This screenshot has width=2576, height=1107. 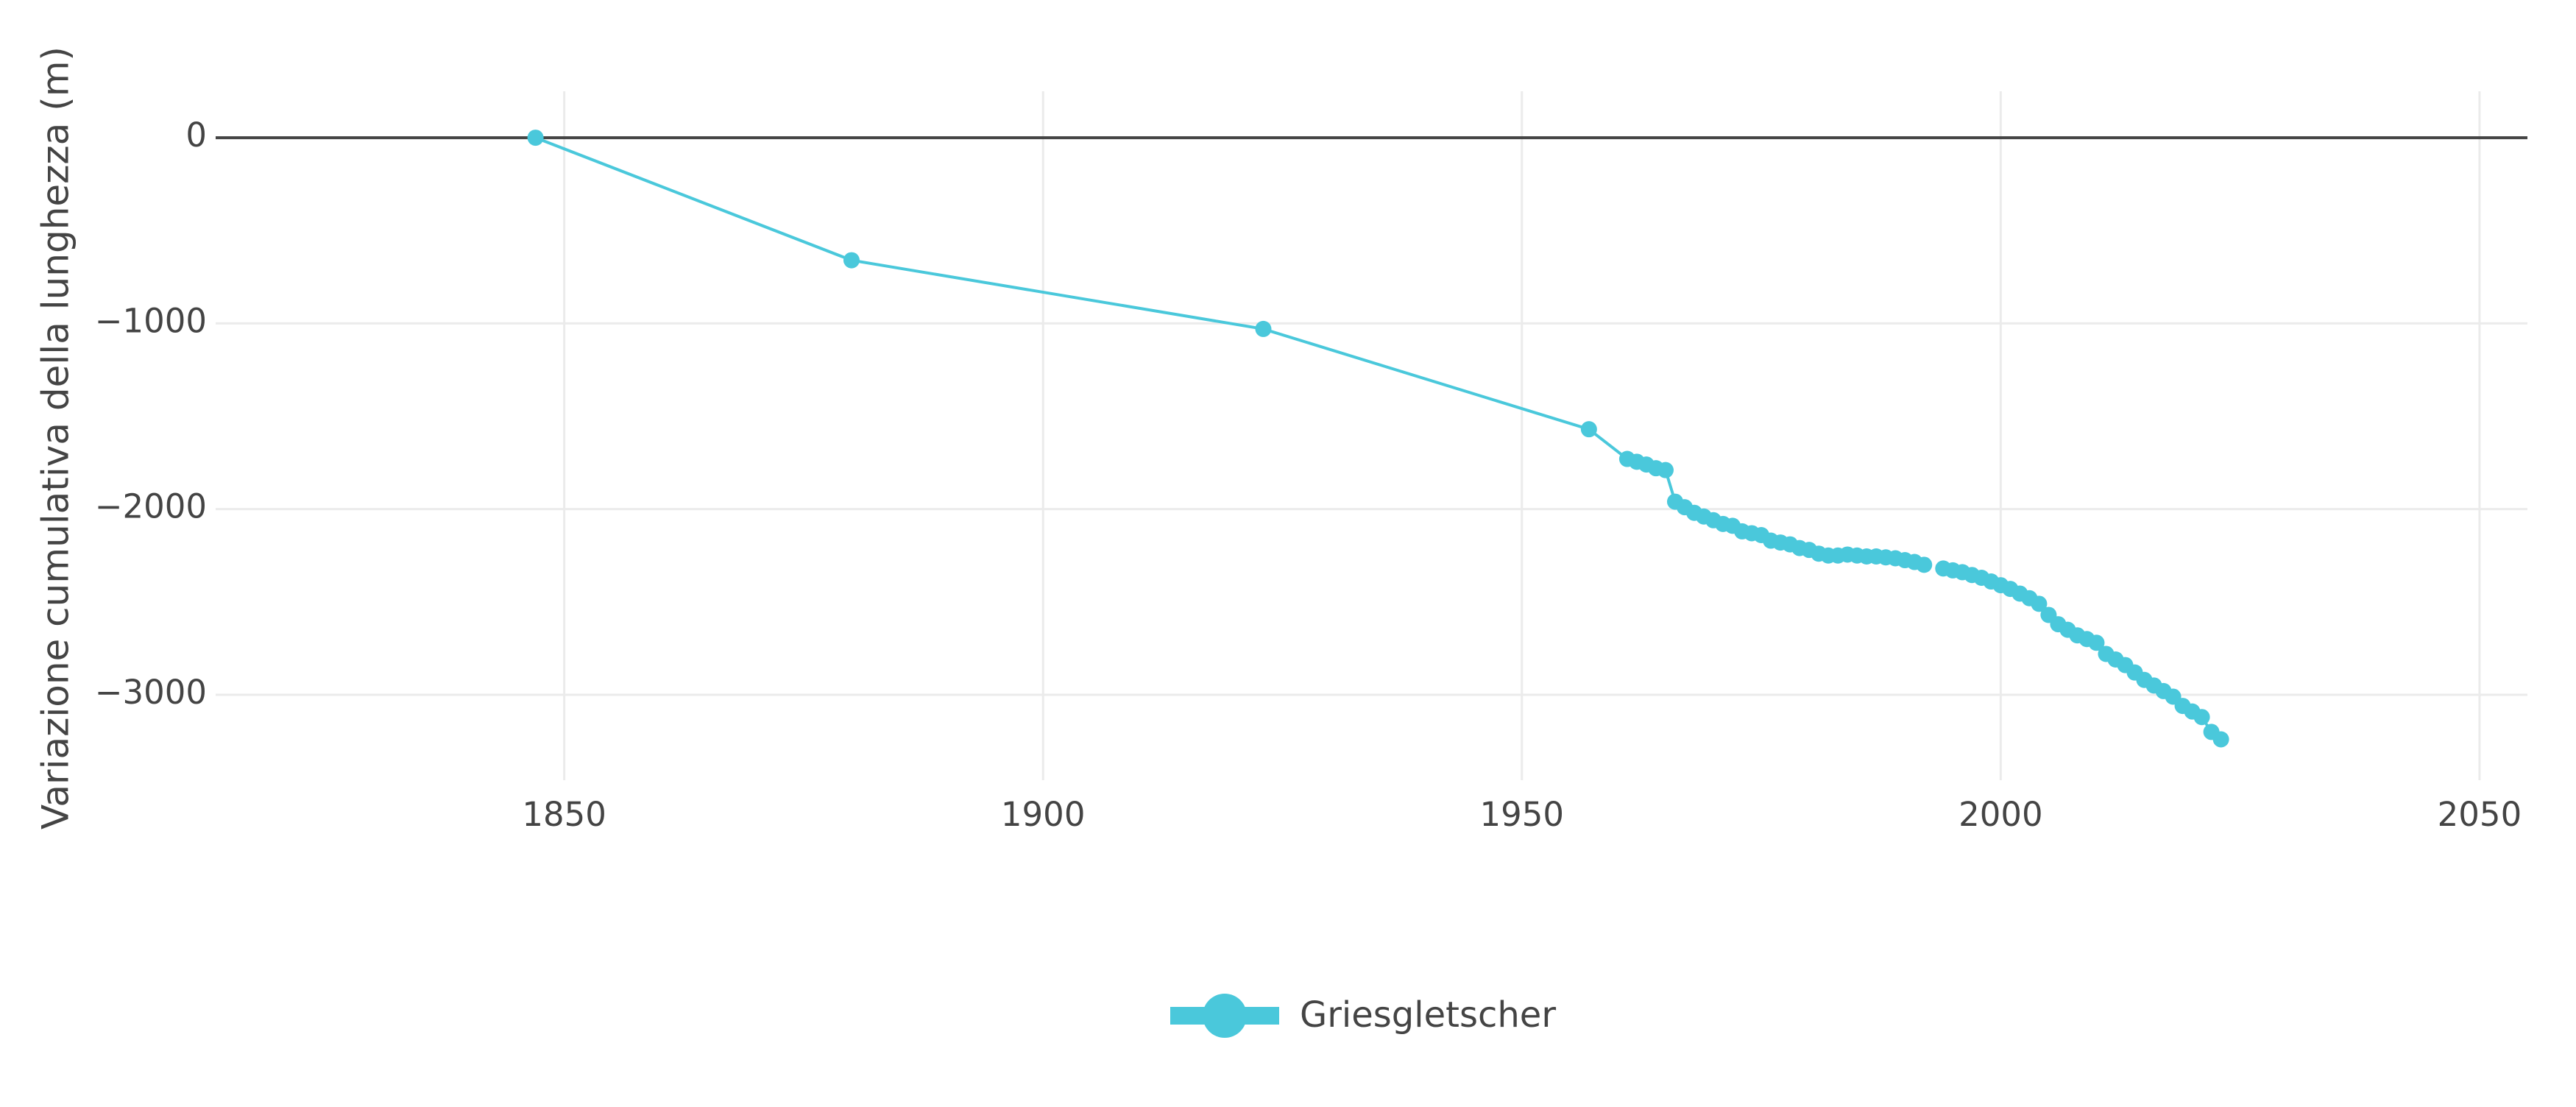 I want to click on x-tick-label: 2000, so click(x=2000, y=814).